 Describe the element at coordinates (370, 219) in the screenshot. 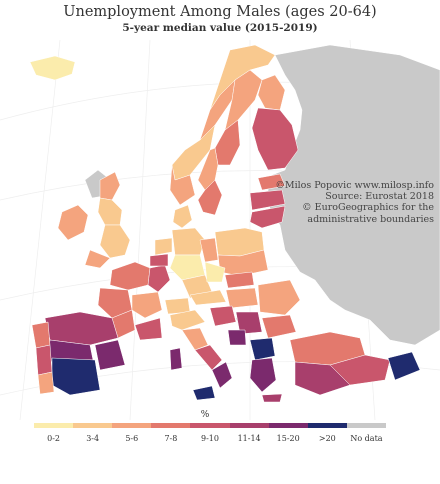

I see `credit-boundaries-2: administrative boundaries` at that location.